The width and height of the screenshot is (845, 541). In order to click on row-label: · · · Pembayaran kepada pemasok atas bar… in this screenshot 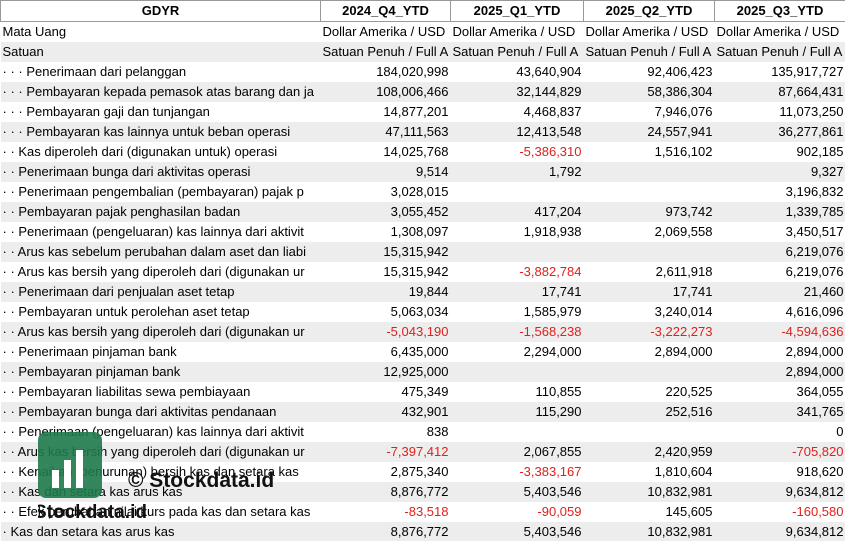, I will do `click(160, 92)`.